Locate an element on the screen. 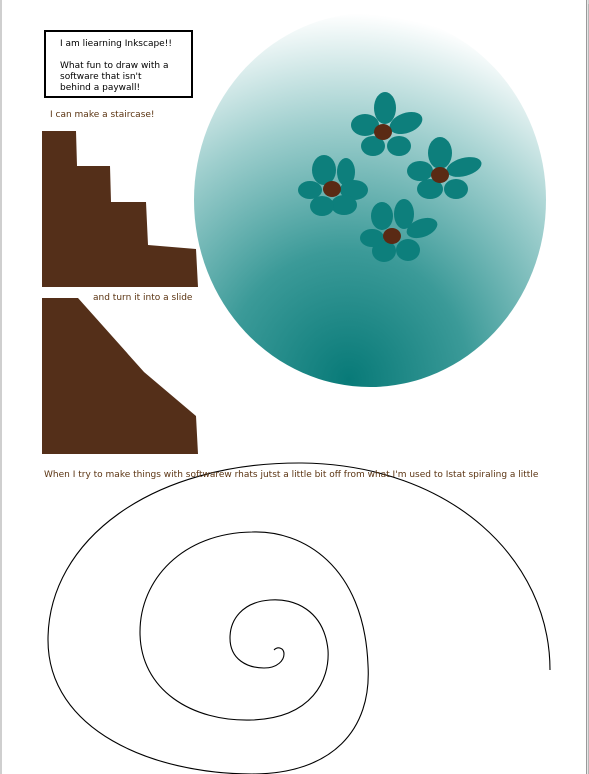 The width and height of the screenshot is (589, 774). intro-line-3: software that isn't is located at coordinates (101, 77).